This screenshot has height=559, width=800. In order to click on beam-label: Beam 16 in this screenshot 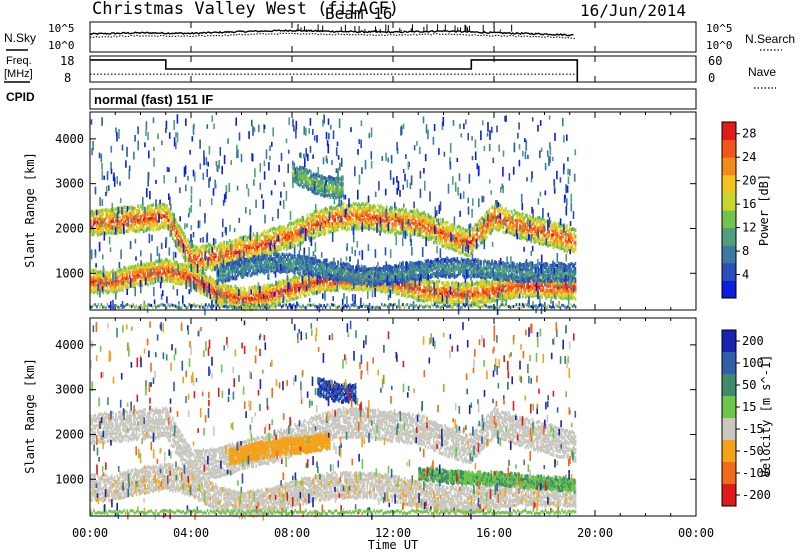, I will do `click(358, 13)`.